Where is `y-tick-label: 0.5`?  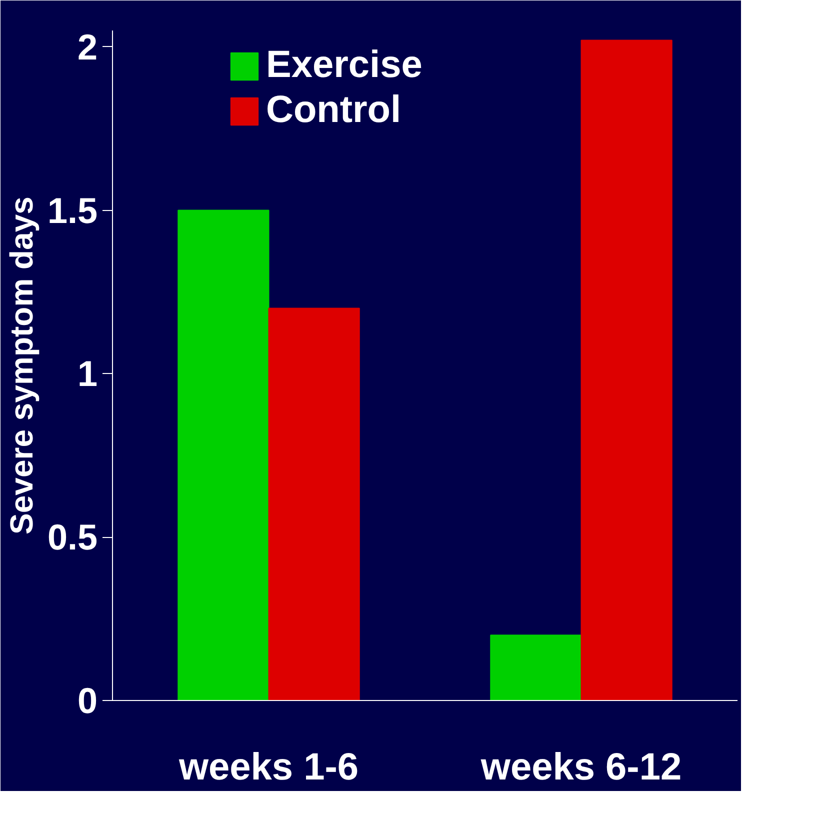 y-tick-label: 0.5 is located at coordinates (72, 537).